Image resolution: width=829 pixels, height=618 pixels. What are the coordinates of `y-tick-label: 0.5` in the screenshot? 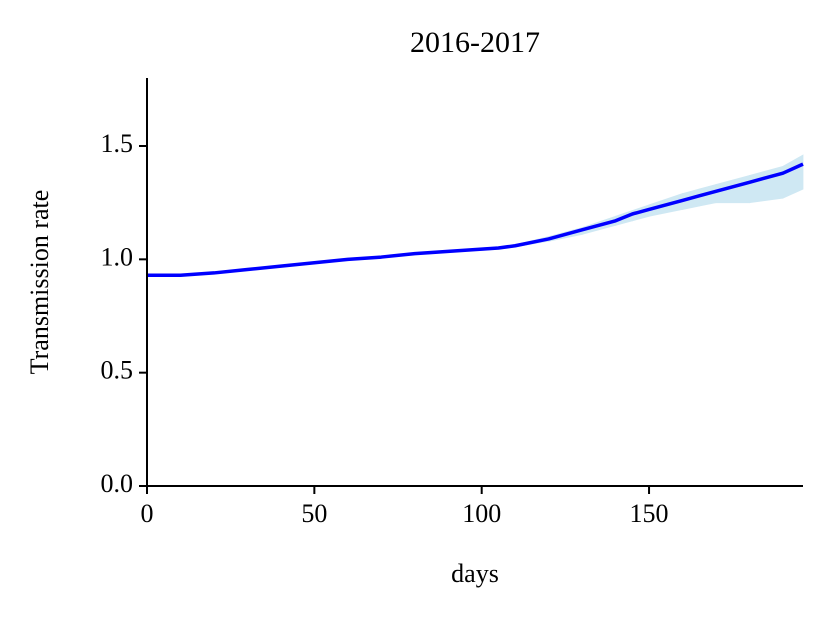 It's located at (117, 370).